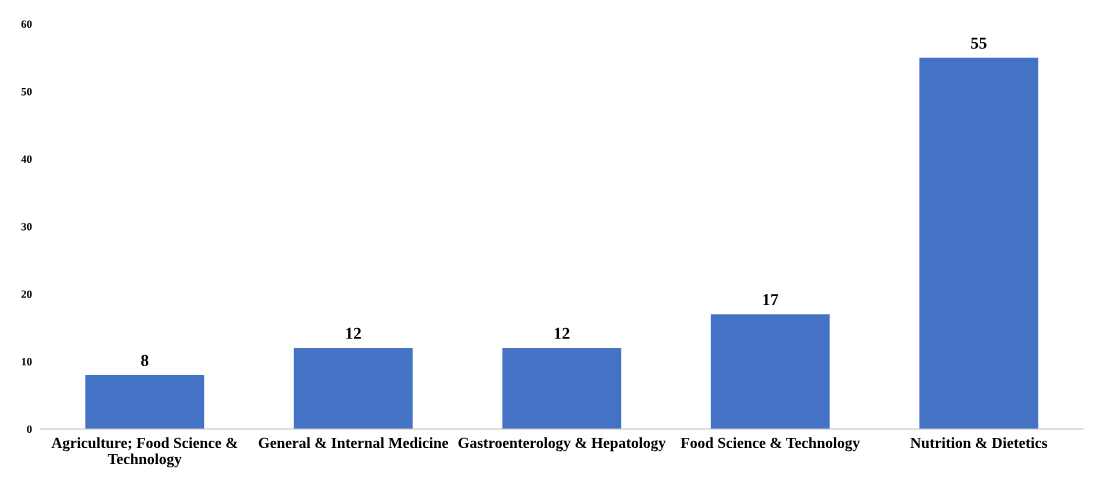  What do you see at coordinates (26, 226) in the screenshot?
I see `y-tick-label: 30` at bounding box center [26, 226].